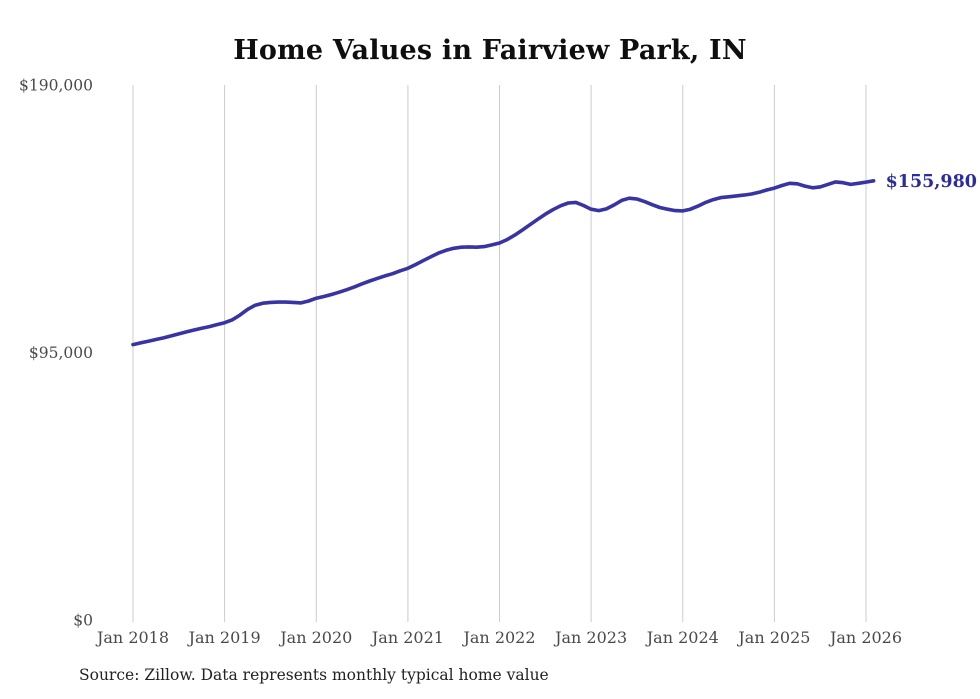  What do you see at coordinates (865, 637) in the screenshot?
I see `x-axis-label: Jan 2026` at bounding box center [865, 637].